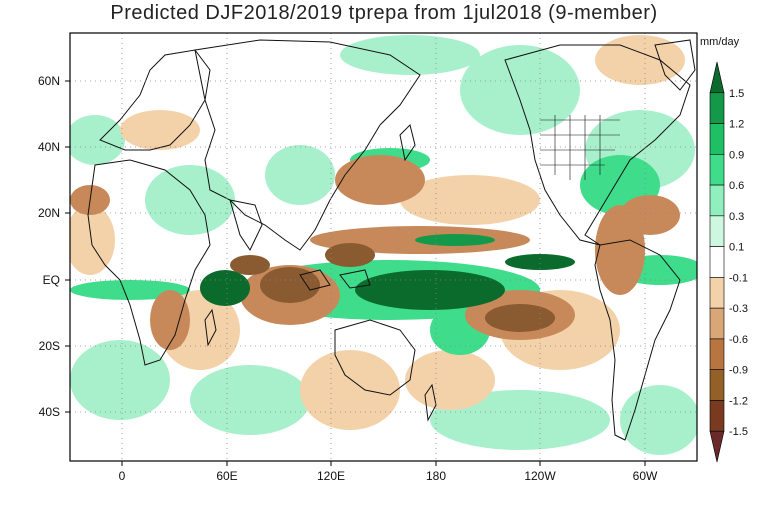 The height and width of the screenshot is (524, 768). Describe the element at coordinates (436, 476) in the screenshot. I see `lon-label-180: 180` at that location.